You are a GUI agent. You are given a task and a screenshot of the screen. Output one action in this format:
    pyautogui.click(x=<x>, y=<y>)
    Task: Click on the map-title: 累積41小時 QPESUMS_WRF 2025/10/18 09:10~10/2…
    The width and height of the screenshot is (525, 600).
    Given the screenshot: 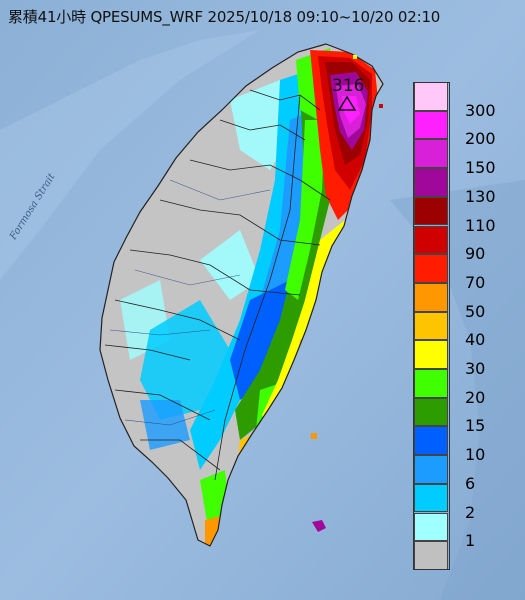 What is the action you would take?
    pyautogui.click(x=224, y=17)
    